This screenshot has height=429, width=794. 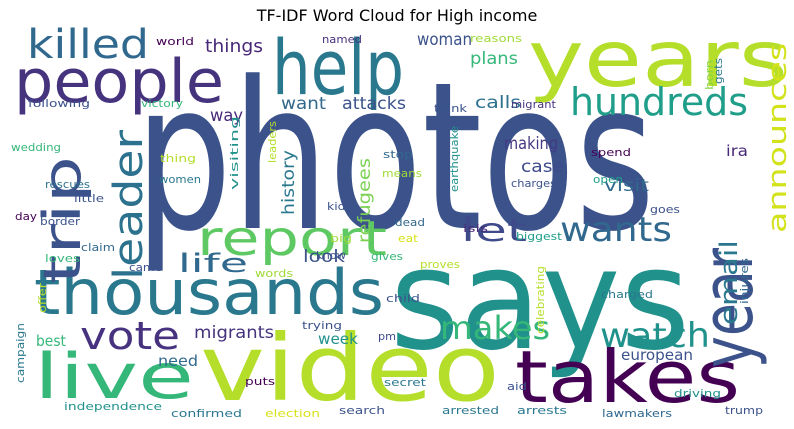 I want to click on word-campaign: campaign, so click(x=20, y=353).